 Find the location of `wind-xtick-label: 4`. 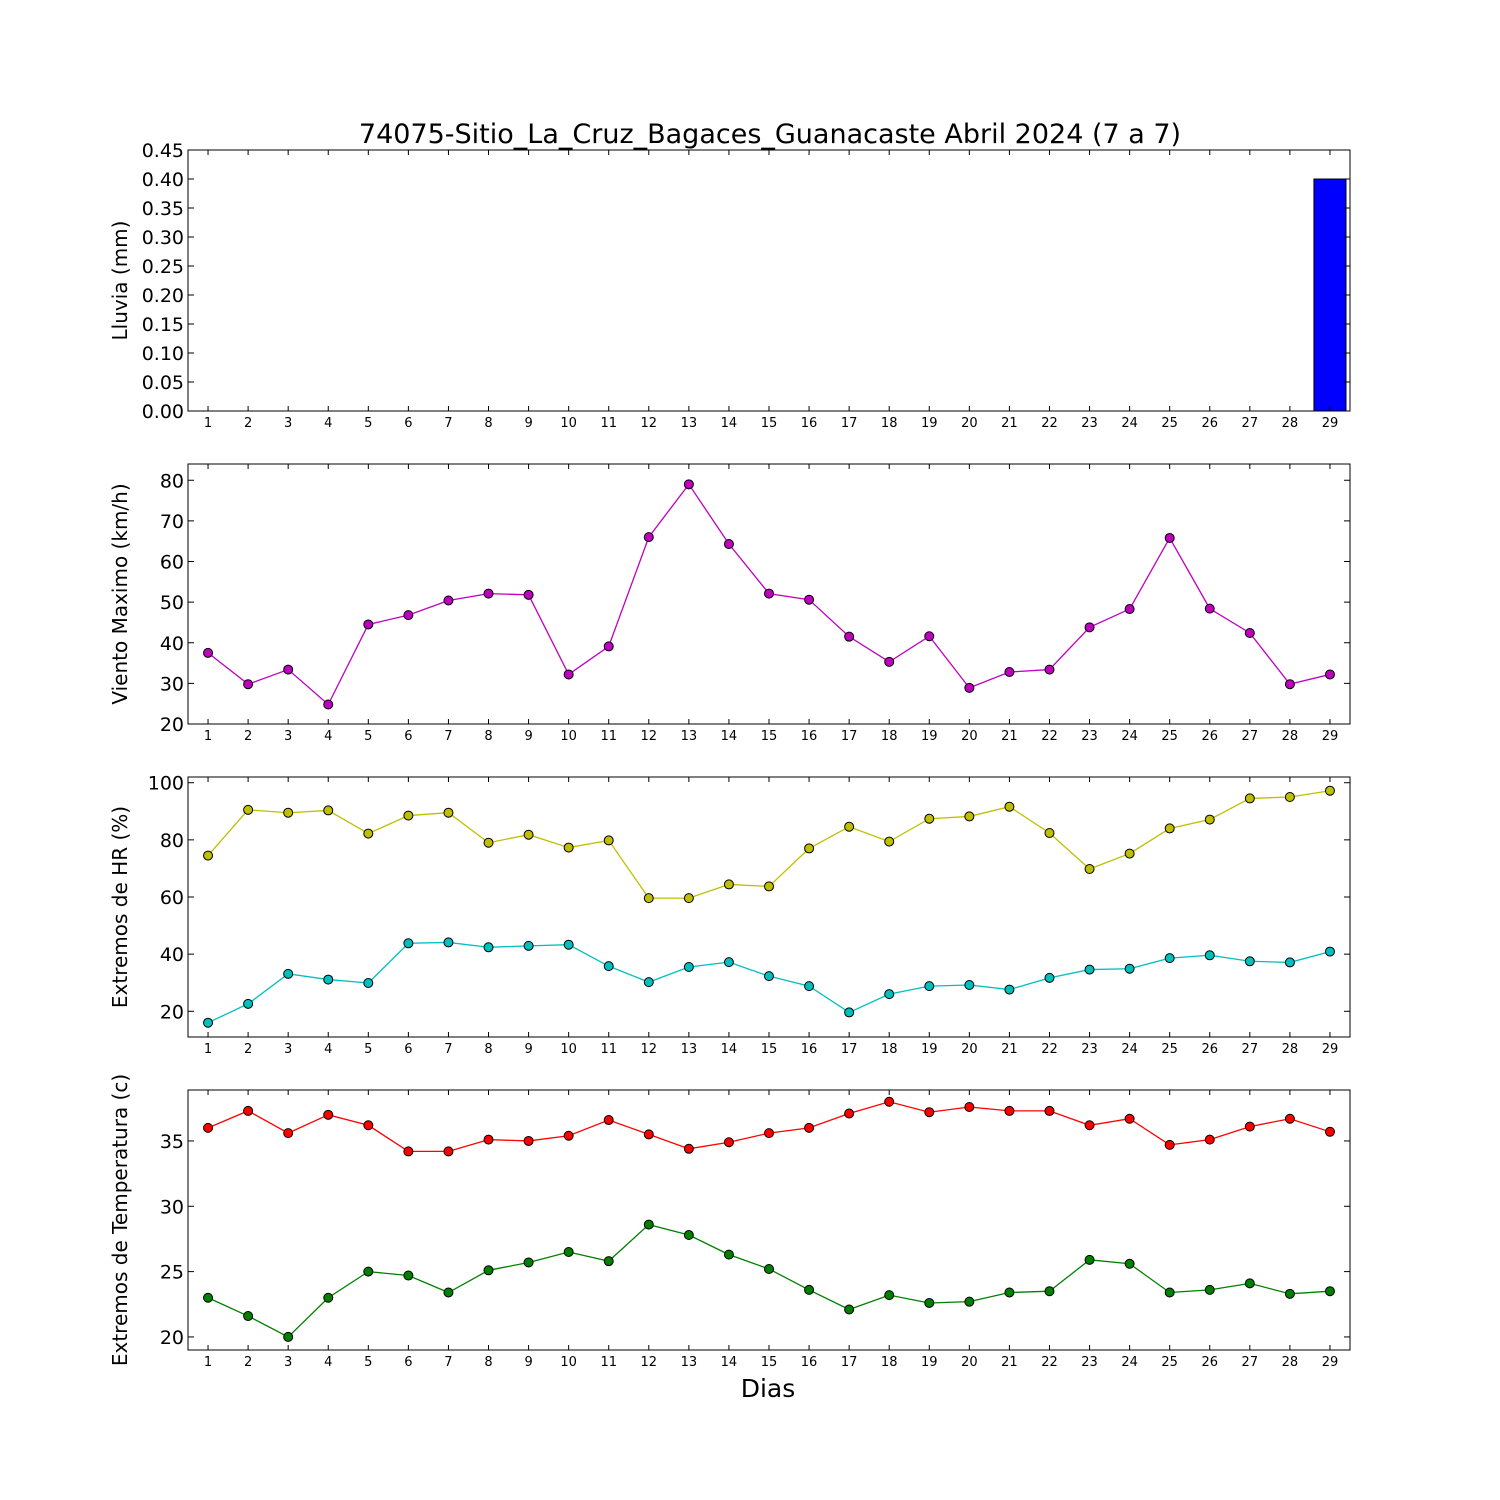

wind-xtick-label: 4 is located at coordinates (328, 736).